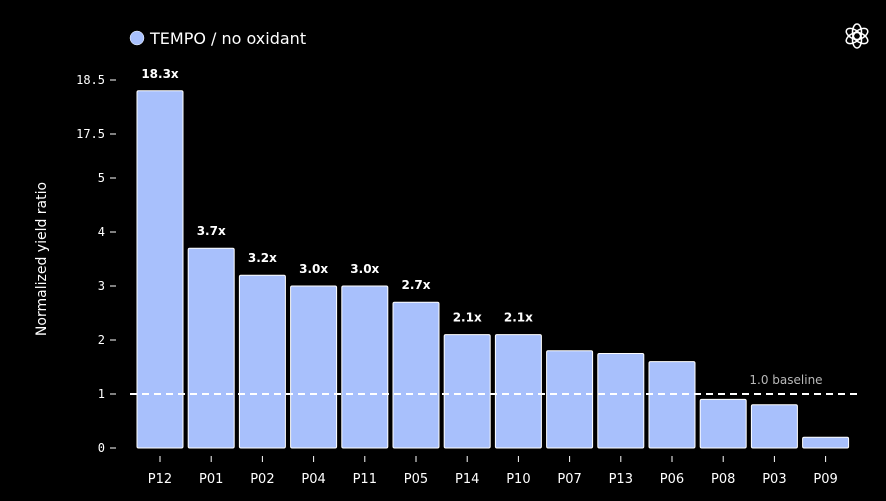 The width and height of the screenshot is (886, 501). What do you see at coordinates (211, 479) in the screenshot?
I see `x-tick-label: P01` at bounding box center [211, 479].